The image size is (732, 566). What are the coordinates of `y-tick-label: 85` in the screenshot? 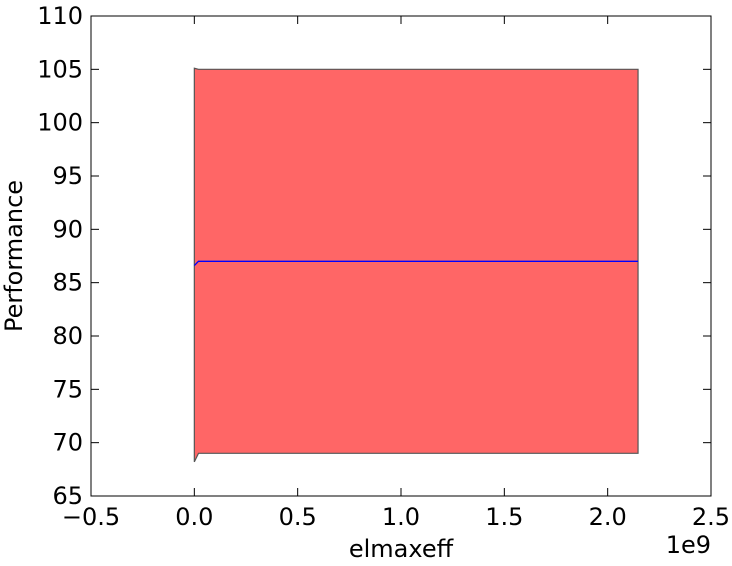 It's located at (67, 283).